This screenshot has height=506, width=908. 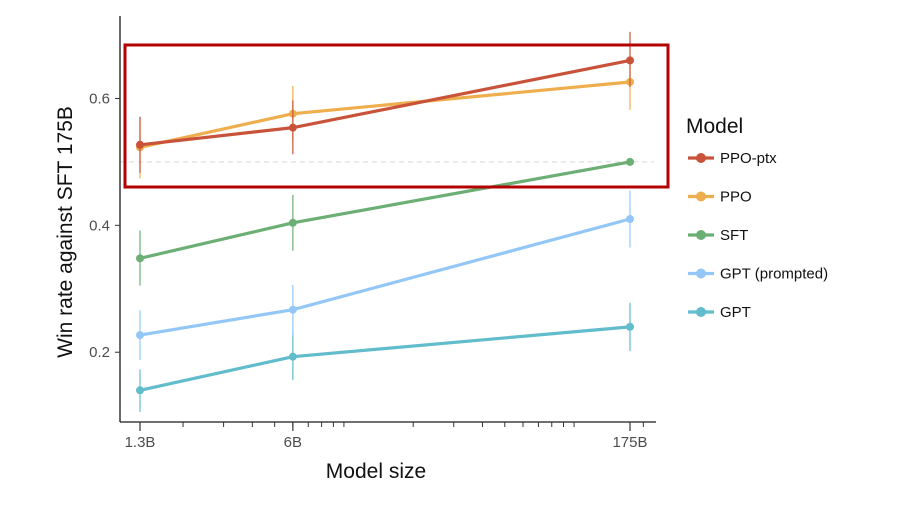 What do you see at coordinates (735, 312) in the screenshot?
I see `legend-label: GPT` at bounding box center [735, 312].